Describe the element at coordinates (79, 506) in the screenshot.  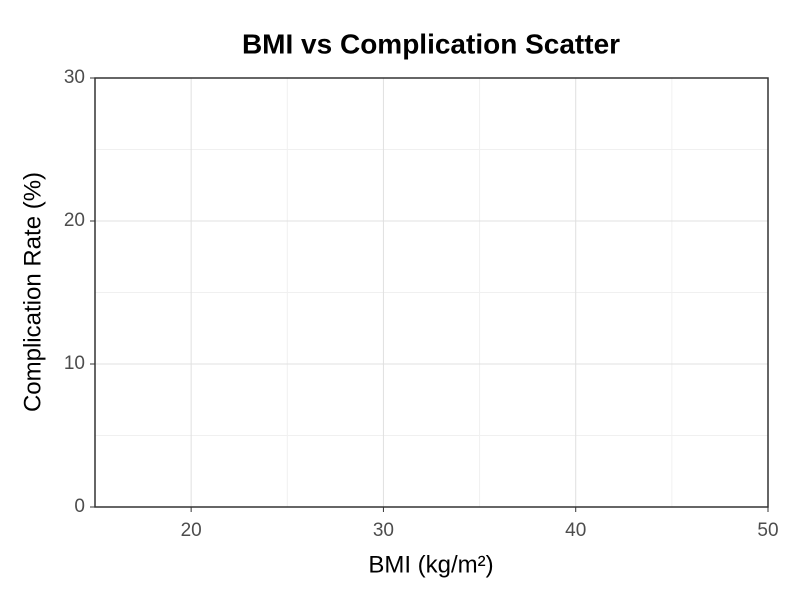
I see `y-tick-label: 0` at that location.